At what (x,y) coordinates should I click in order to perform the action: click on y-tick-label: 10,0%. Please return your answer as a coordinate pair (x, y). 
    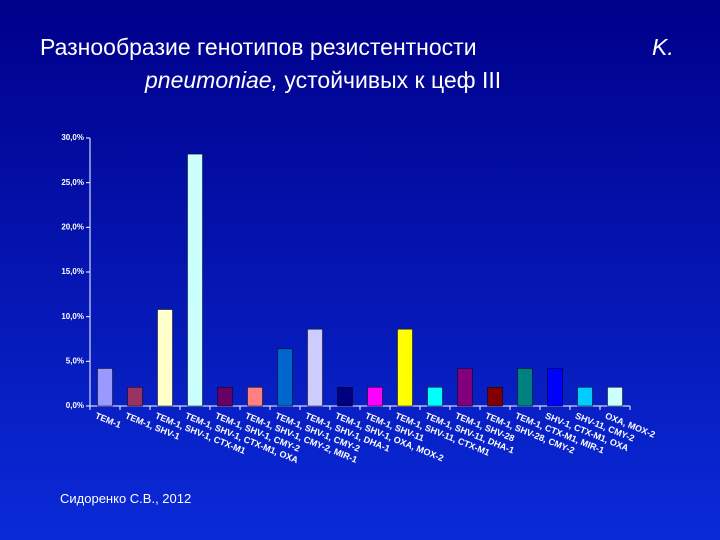
    Looking at the image, I should click on (72, 316).